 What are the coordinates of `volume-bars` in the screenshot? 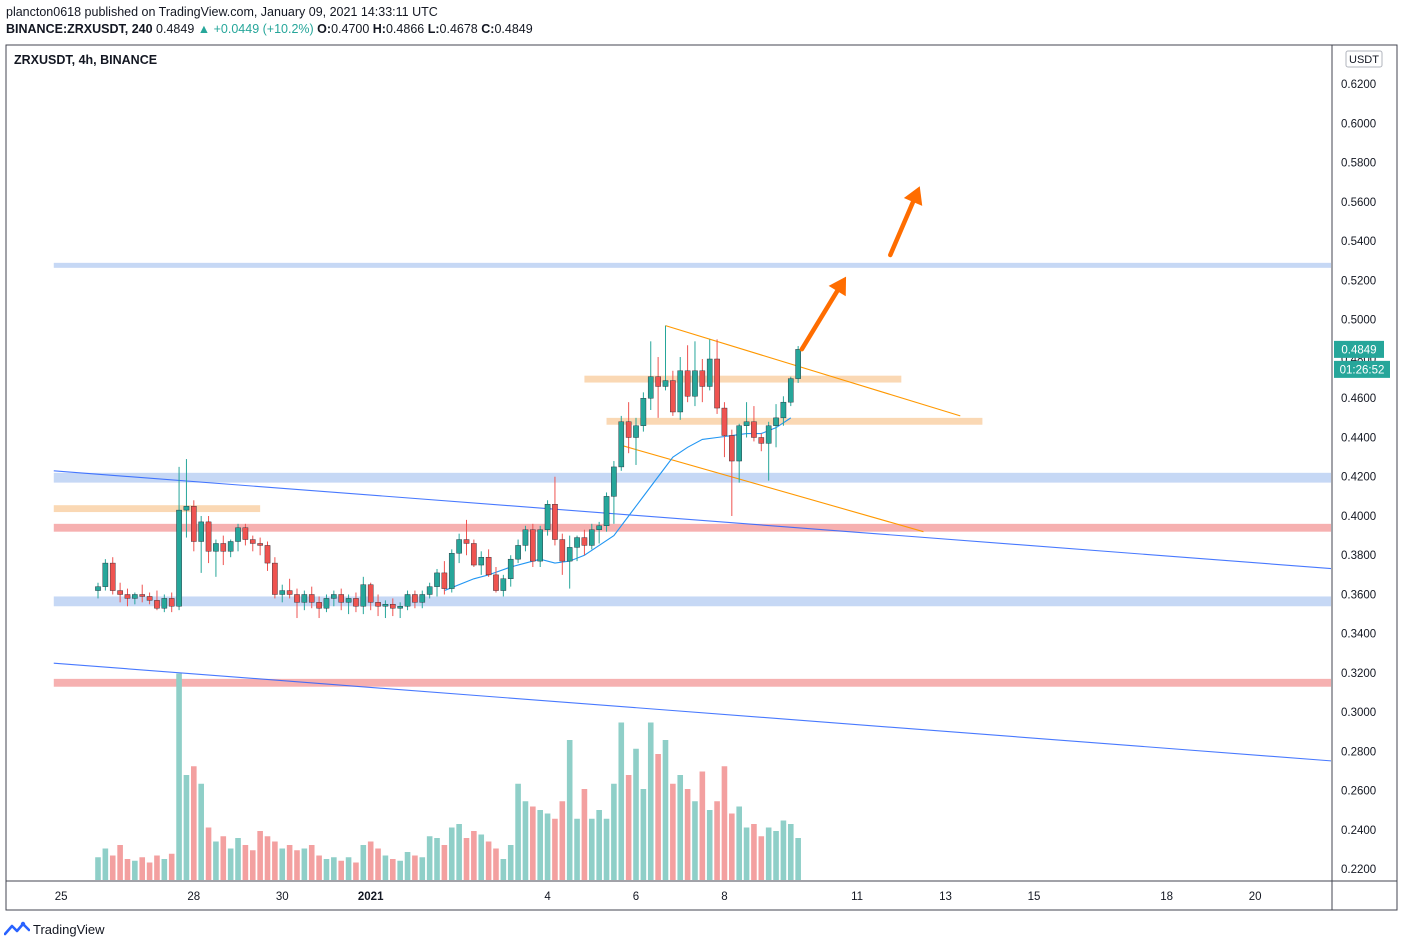 It's located at (448, 776).